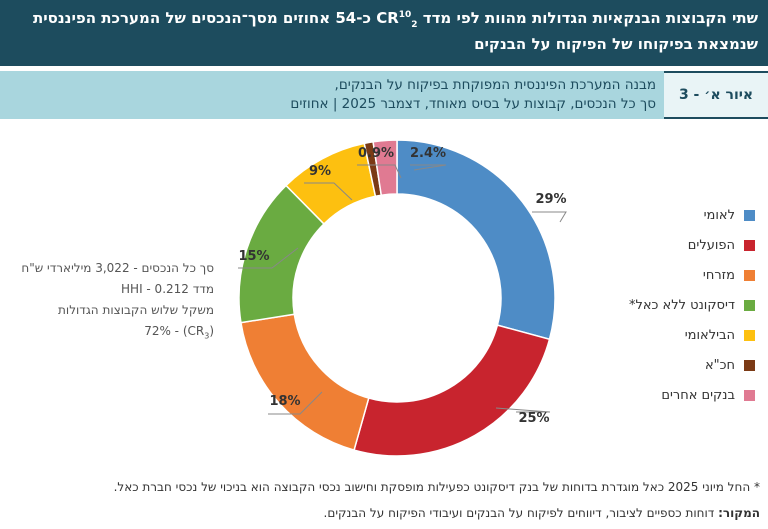 The height and width of the screenshot is (529, 768). What do you see at coordinates (253, 256) in the screenshot?
I see `data-label-4: 15%` at bounding box center [253, 256].